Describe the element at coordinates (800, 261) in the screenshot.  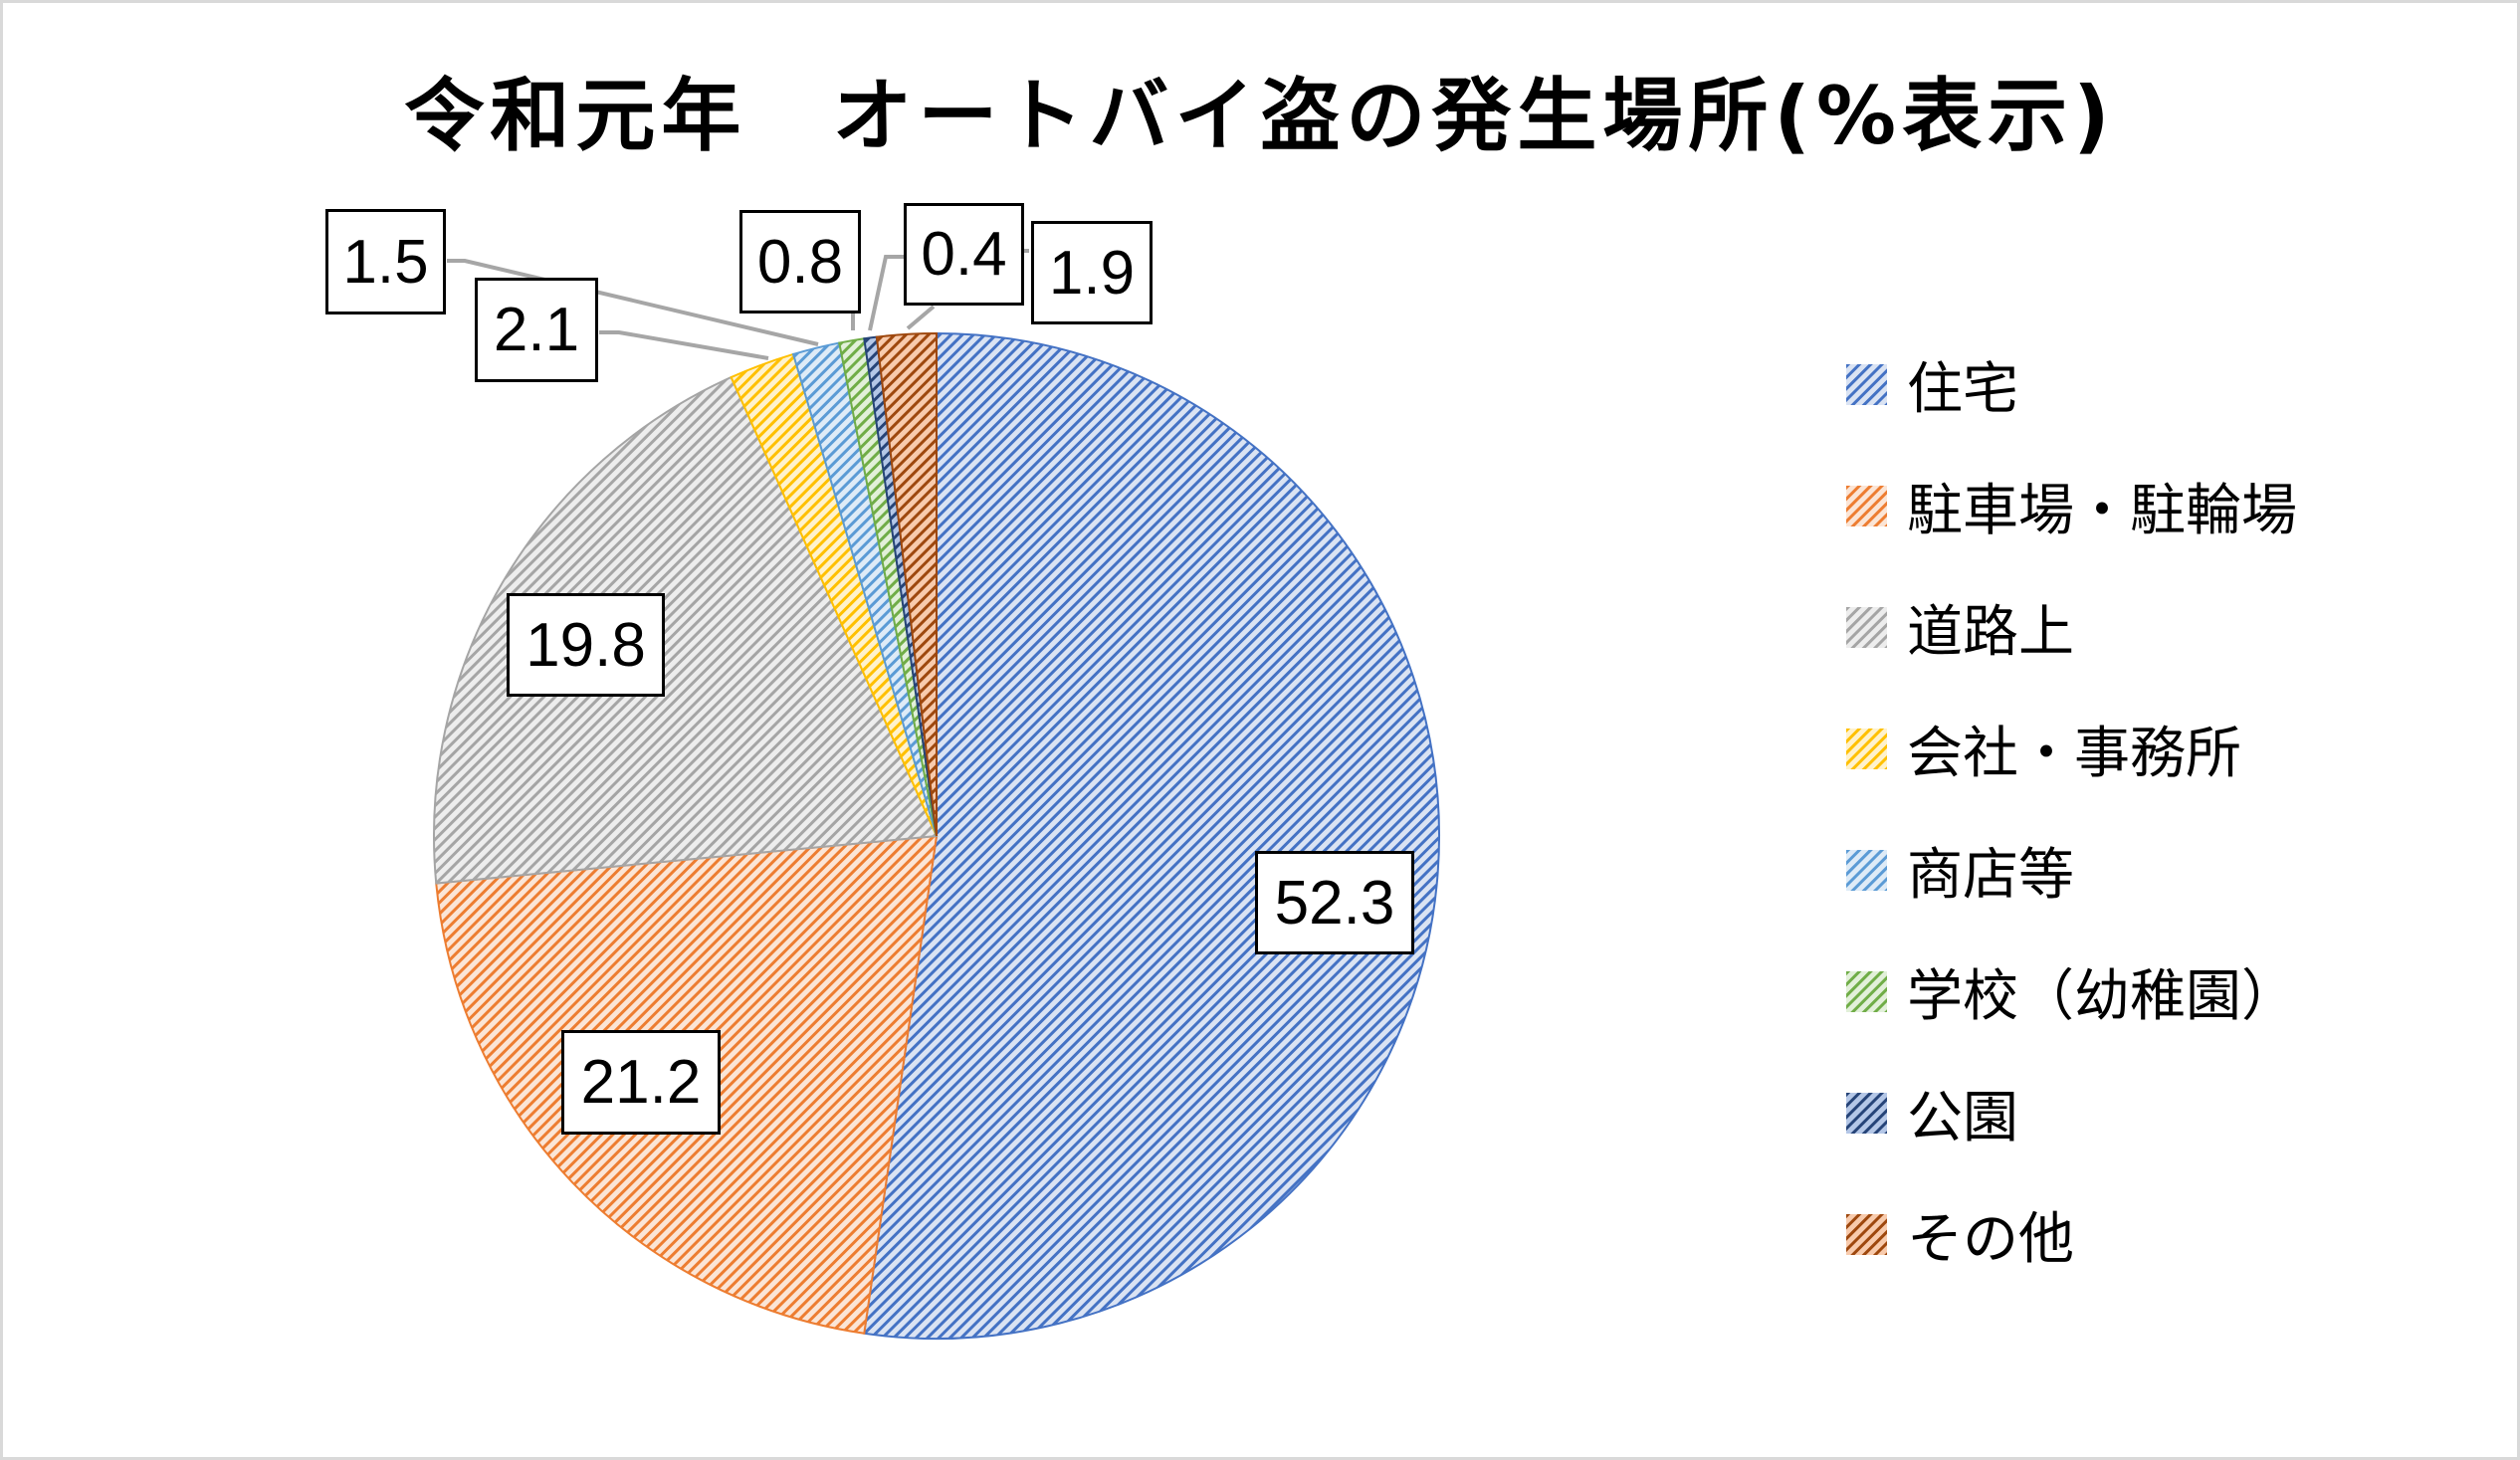
I see `data-label-school: 0.8` at that location.